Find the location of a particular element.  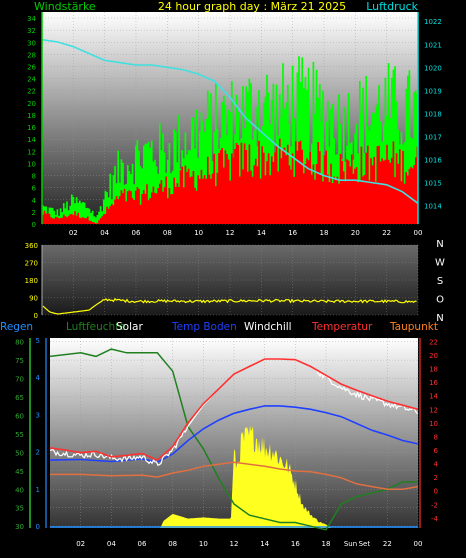

temperature-tick-label: 18 is located at coordinates (433, 370).